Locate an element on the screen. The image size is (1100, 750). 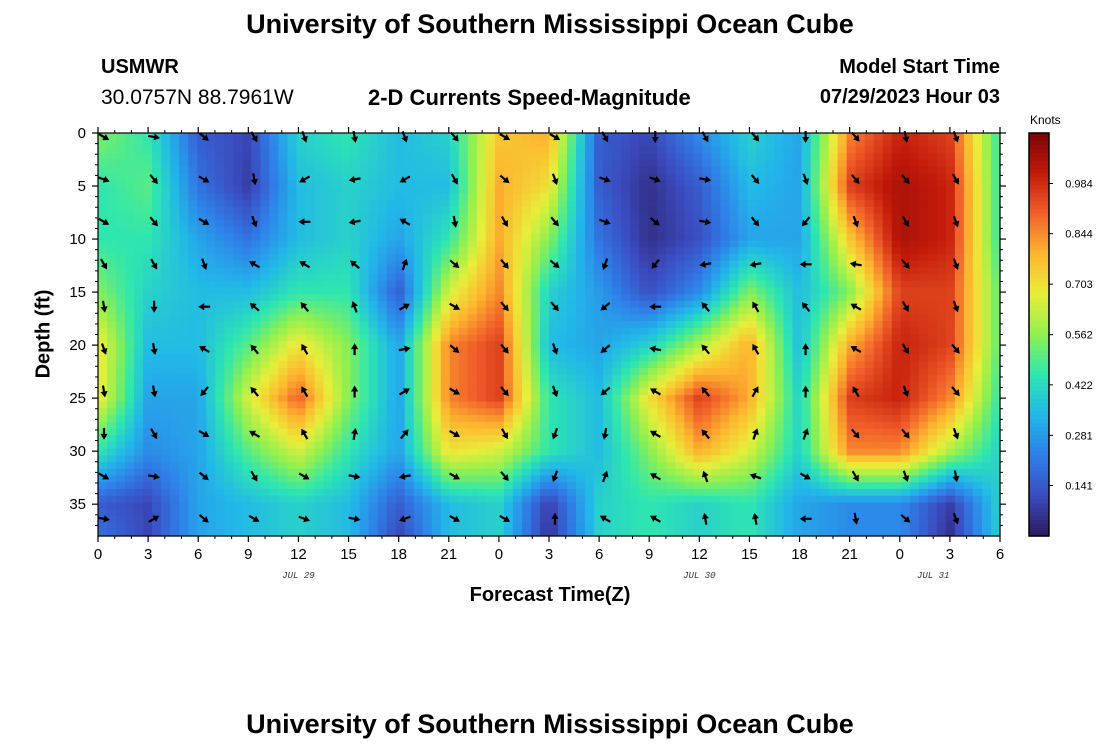
model-start-value: 07/29/2023 Hour 03 is located at coordinates (909, 97).